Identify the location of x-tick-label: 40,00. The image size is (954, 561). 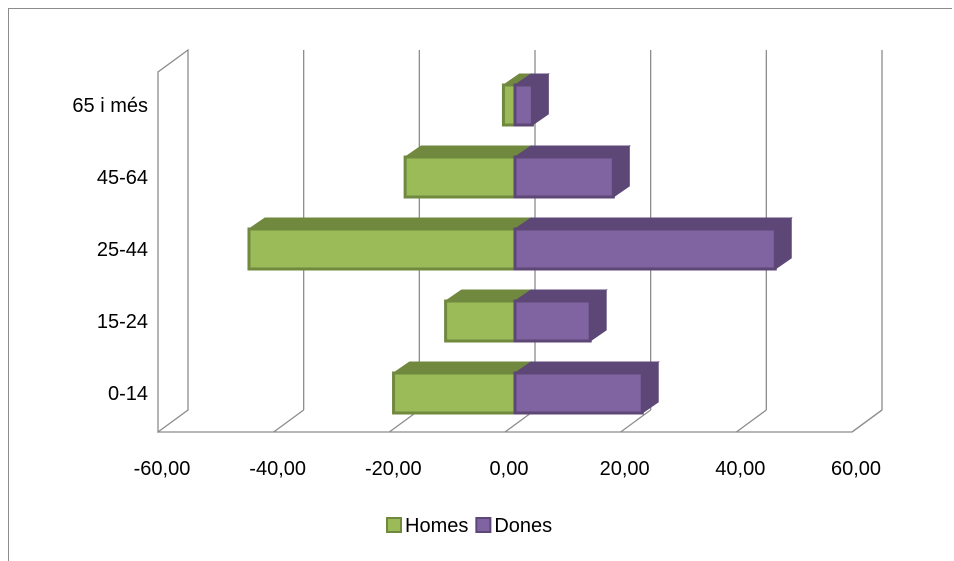
(740, 469).